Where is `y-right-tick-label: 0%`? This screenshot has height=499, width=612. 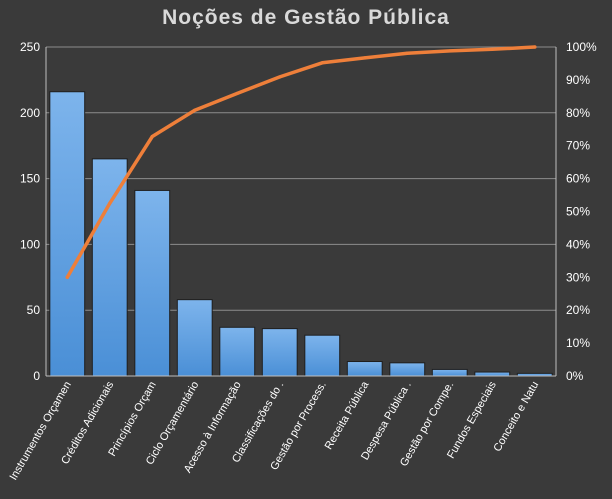 y-right-tick-label: 0% is located at coordinates (575, 376).